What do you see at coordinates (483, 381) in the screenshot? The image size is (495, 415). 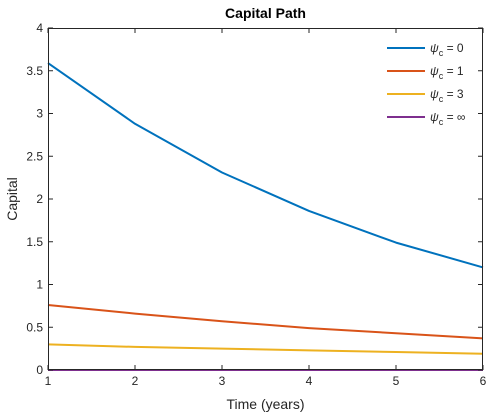 I see `x-tick-label: 6` at bounding box center [483, 381].